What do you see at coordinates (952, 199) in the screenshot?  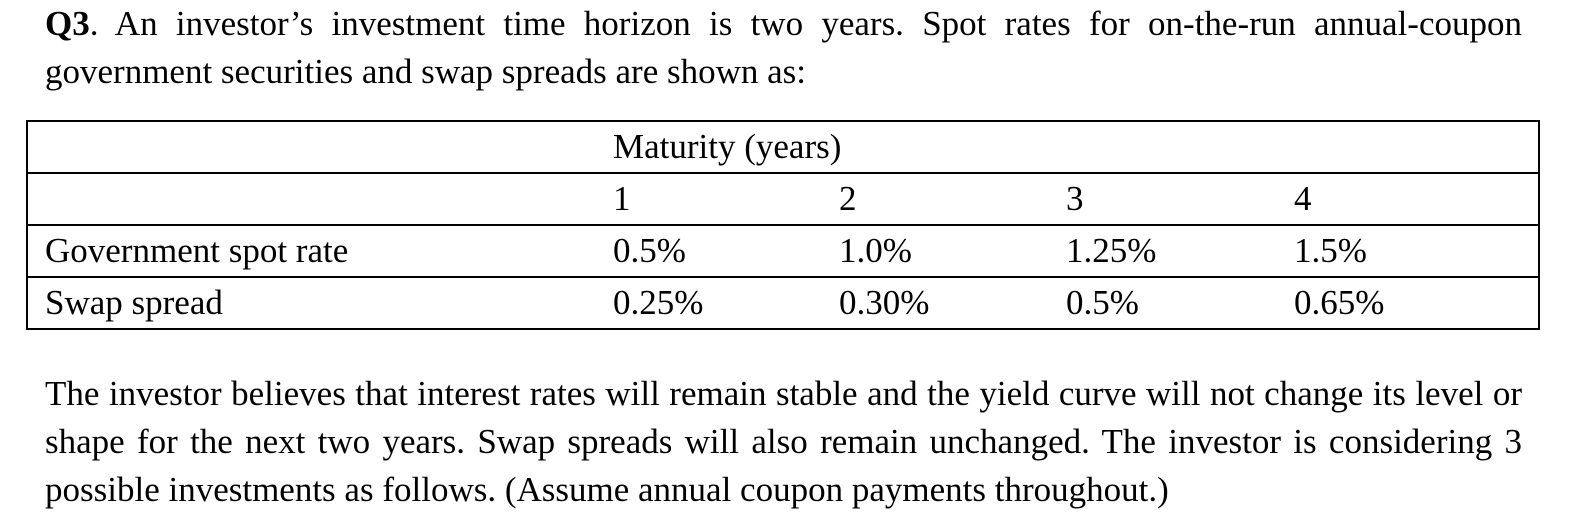 I see `maturity-cell: 2` at bounding box center [952, 199].